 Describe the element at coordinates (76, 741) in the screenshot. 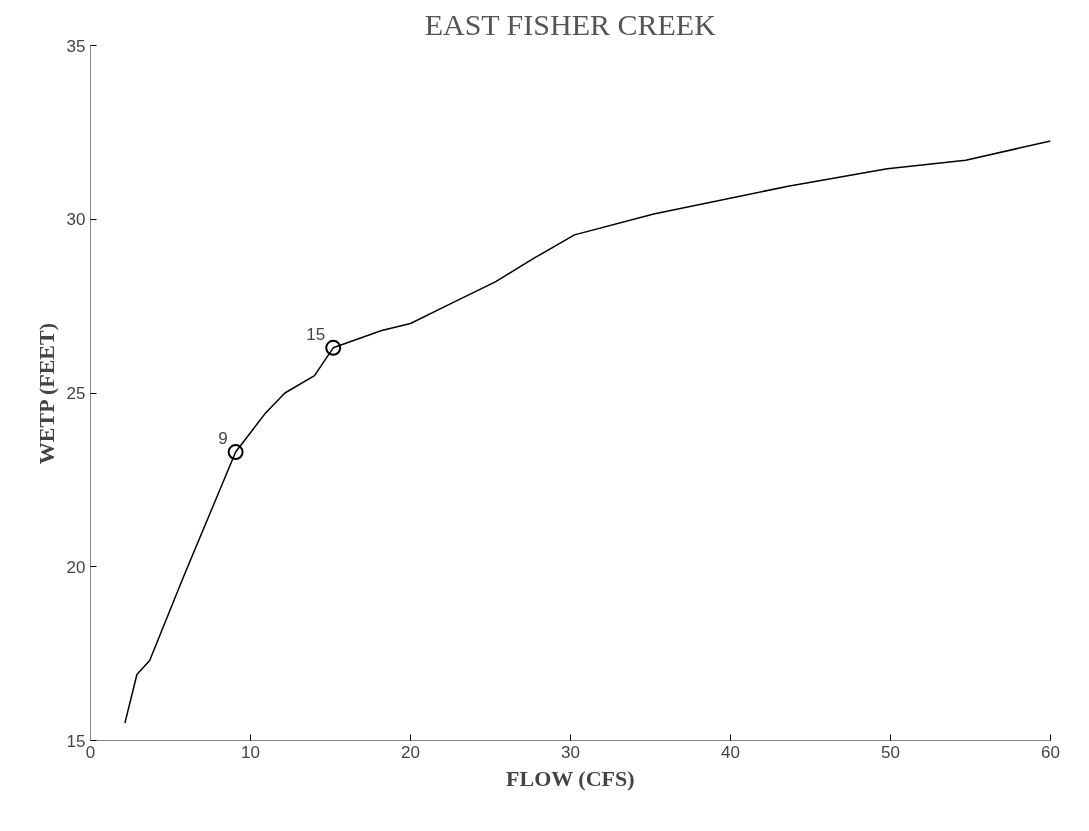

I see `y-tick-label: 15` at that location.